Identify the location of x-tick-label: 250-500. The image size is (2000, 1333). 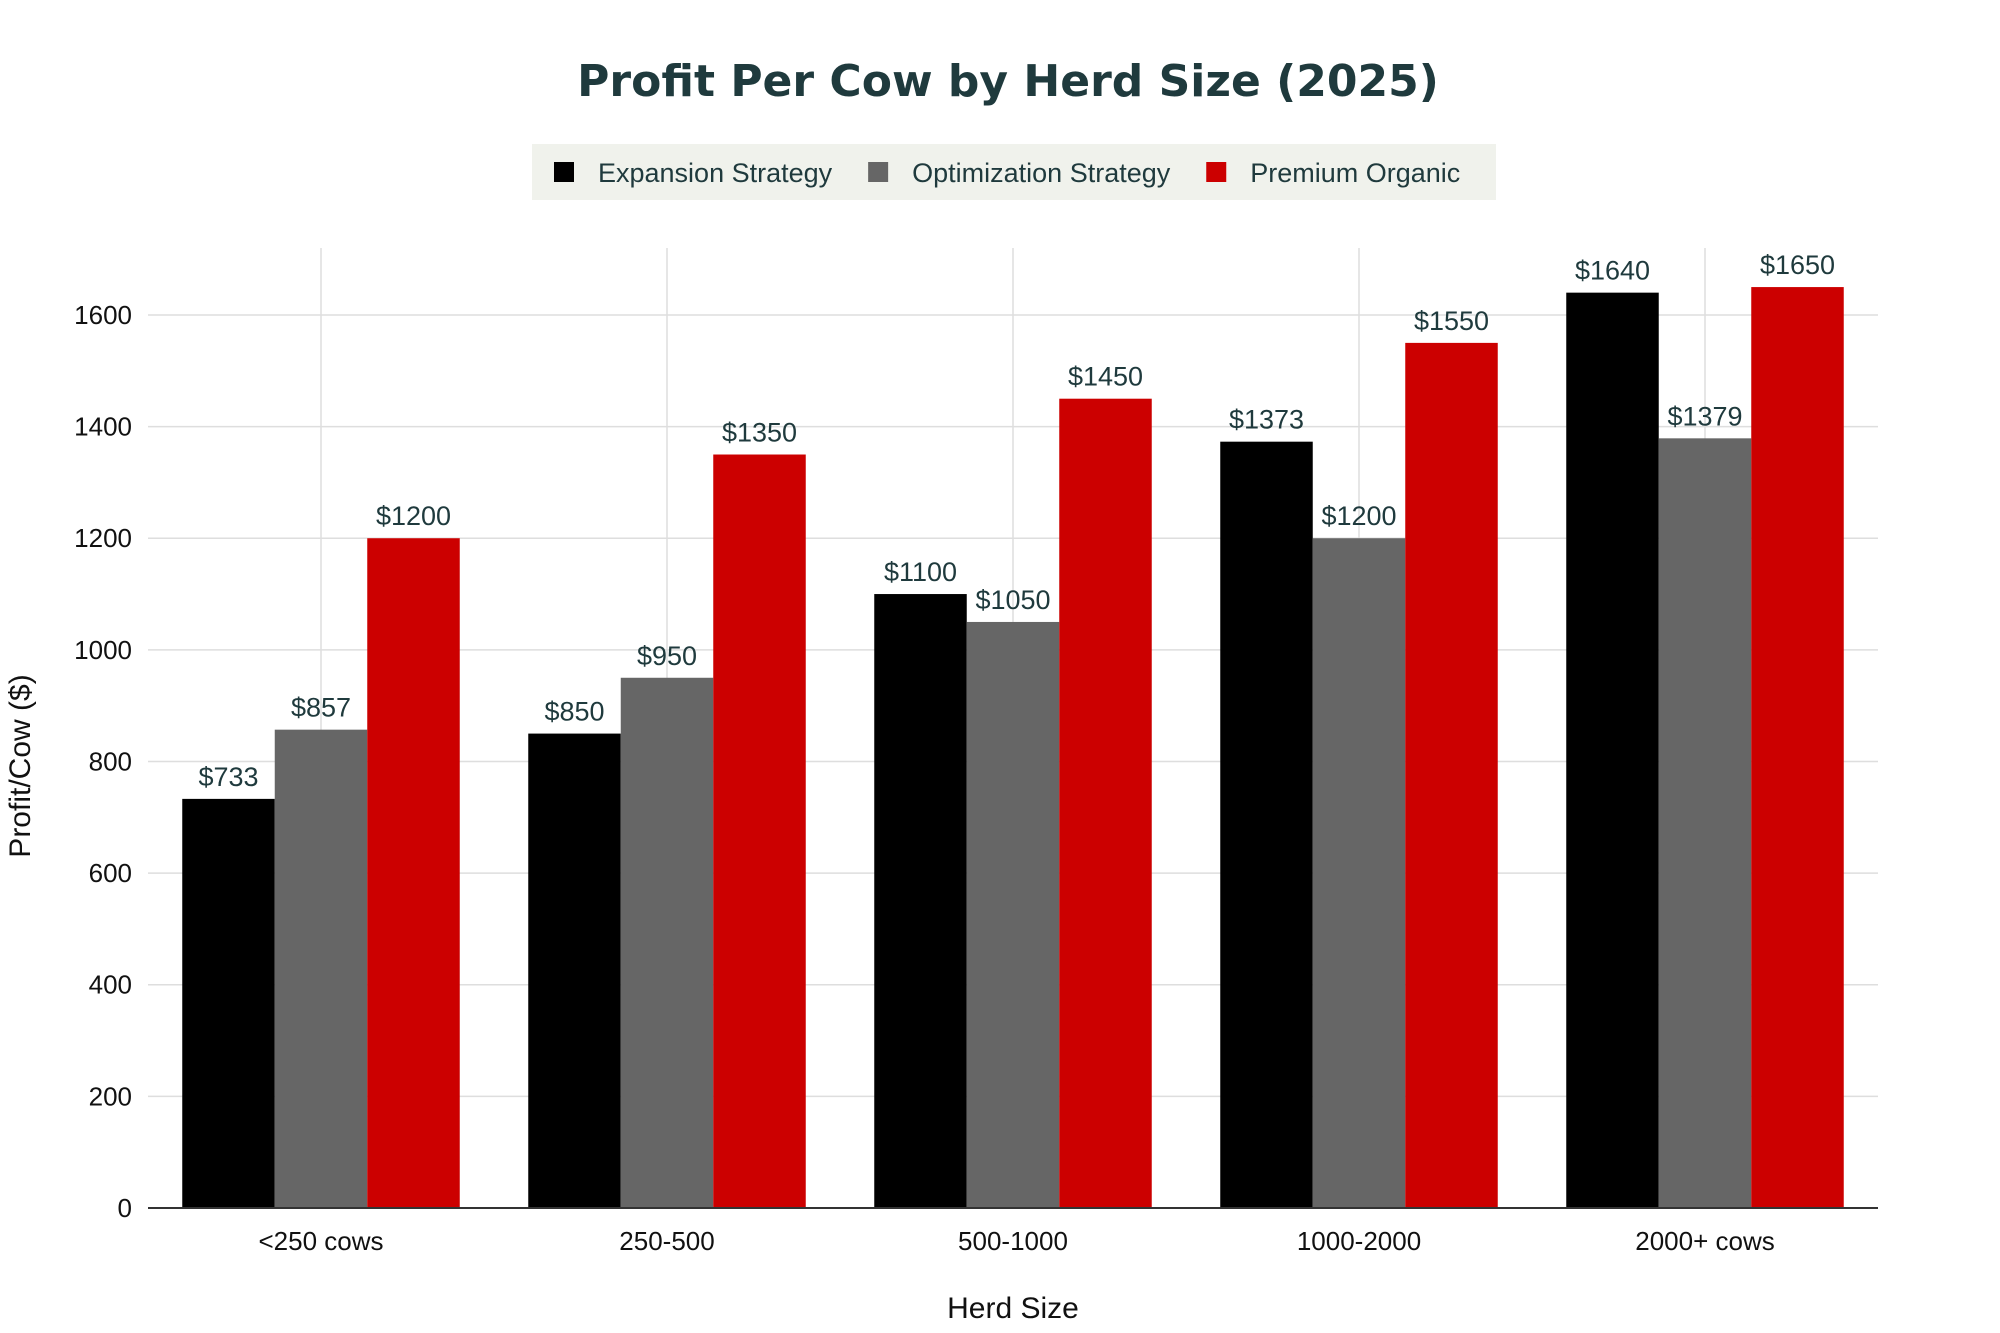
(666, 1241).